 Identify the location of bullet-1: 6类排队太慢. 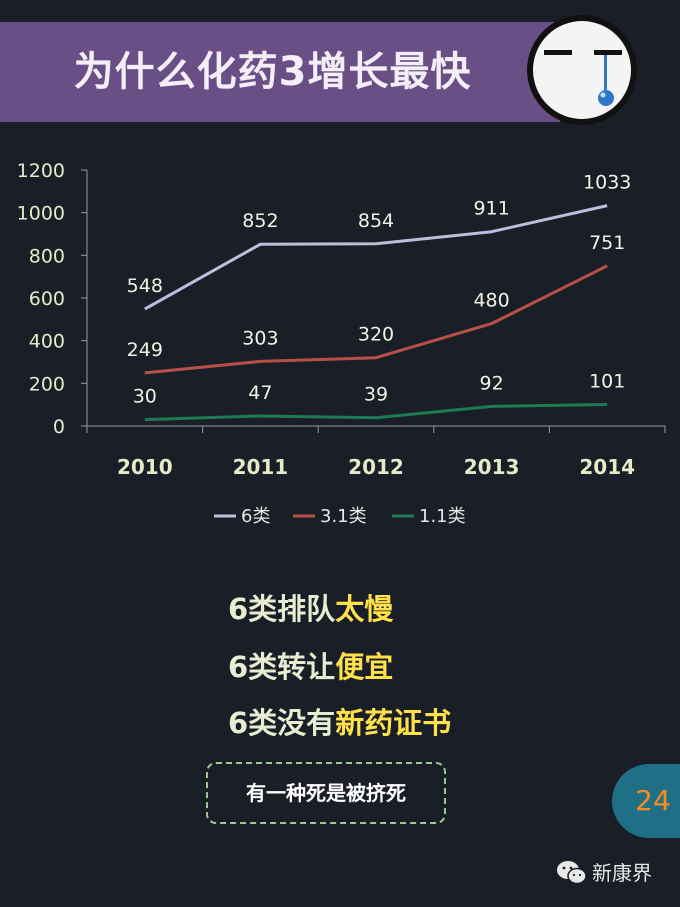
(310, 607).